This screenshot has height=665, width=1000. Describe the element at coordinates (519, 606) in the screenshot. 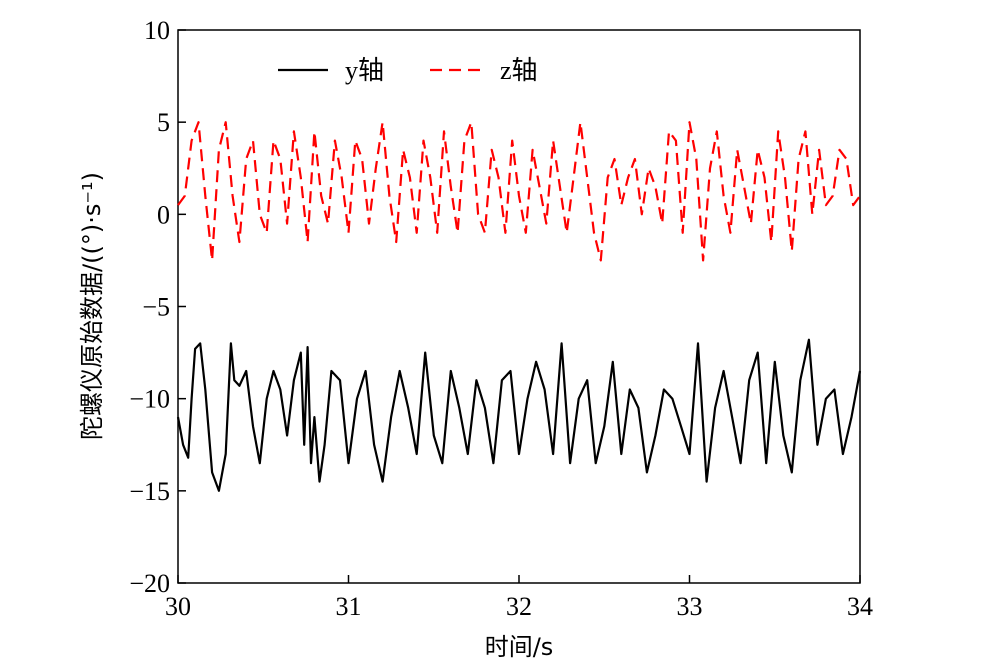

I see `x-tick-label: 32` at that location.